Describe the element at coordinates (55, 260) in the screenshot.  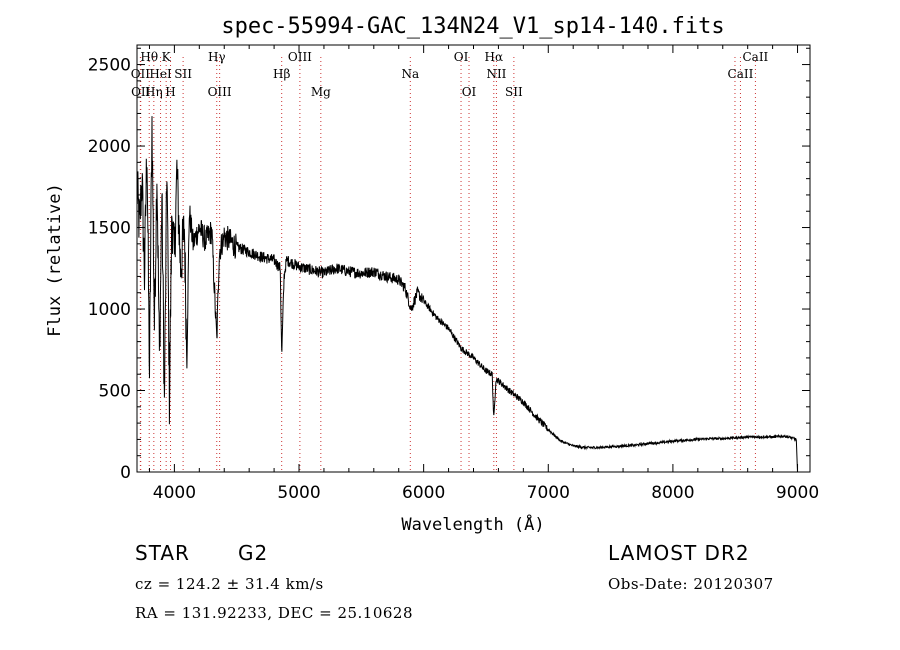
I see `y-axis-label: Flux (relative)` at that location.